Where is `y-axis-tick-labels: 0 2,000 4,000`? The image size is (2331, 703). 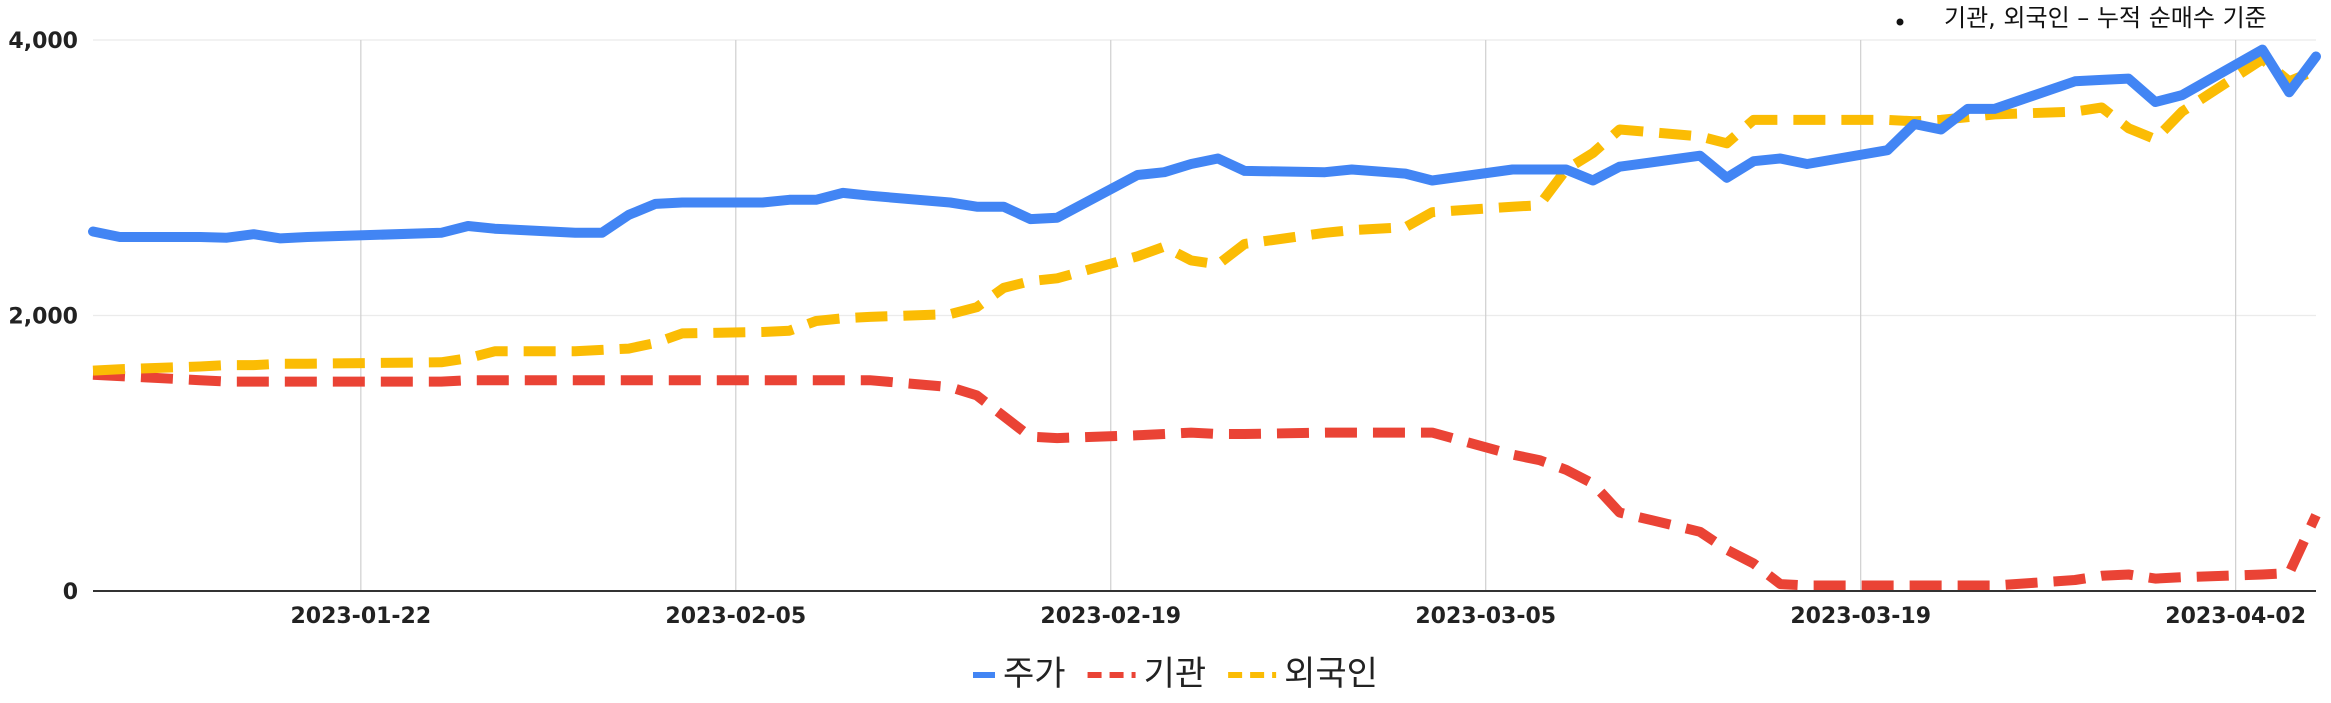 y-axis-tick-labels: 0 2,000 4,000 is located at coordinates (43, 317).